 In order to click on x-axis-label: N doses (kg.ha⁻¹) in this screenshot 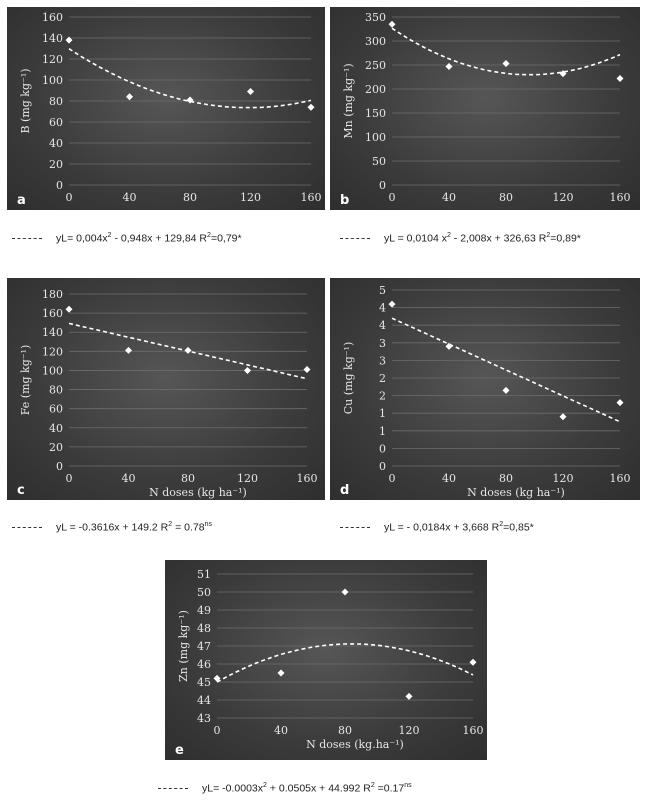, I will do `click(355, 744)`.